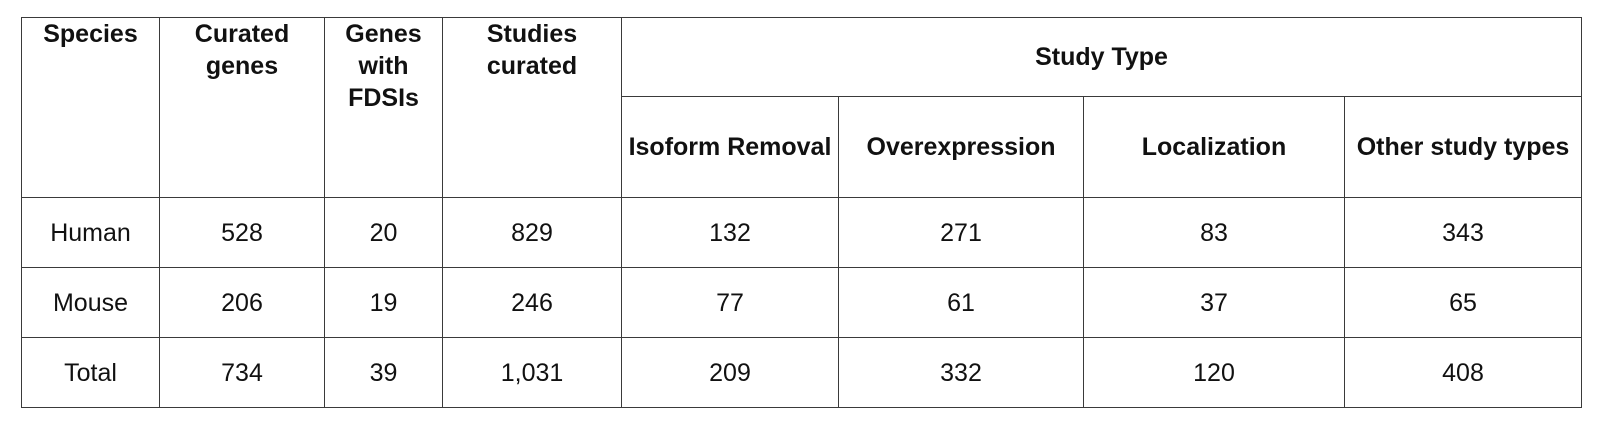  Describe the element at coordinates (242, 107) in the screenshot. I see `header-curated-genes: Curated genes` at that location.